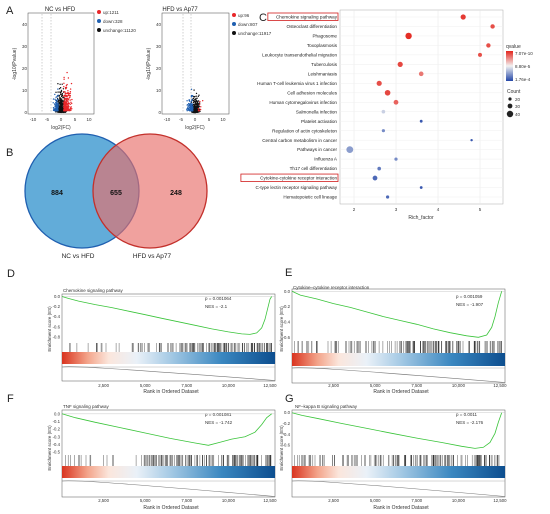 The height and width of the screenshot is (514, 550). I want to click on venn-diagram: 884 655 248 NC vs HFD HFD vs Ap77, so click(116, 196).